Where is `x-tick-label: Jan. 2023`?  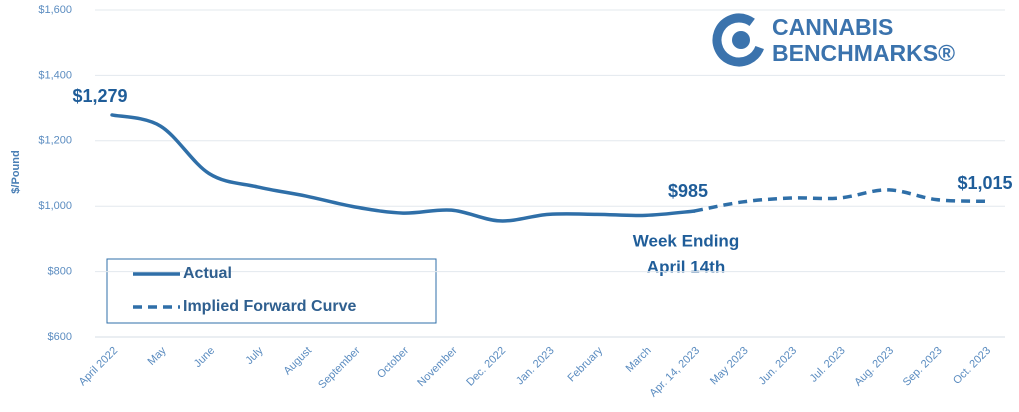 x-tick-label: Jan. 2023 is located at coordinates (535, 366).